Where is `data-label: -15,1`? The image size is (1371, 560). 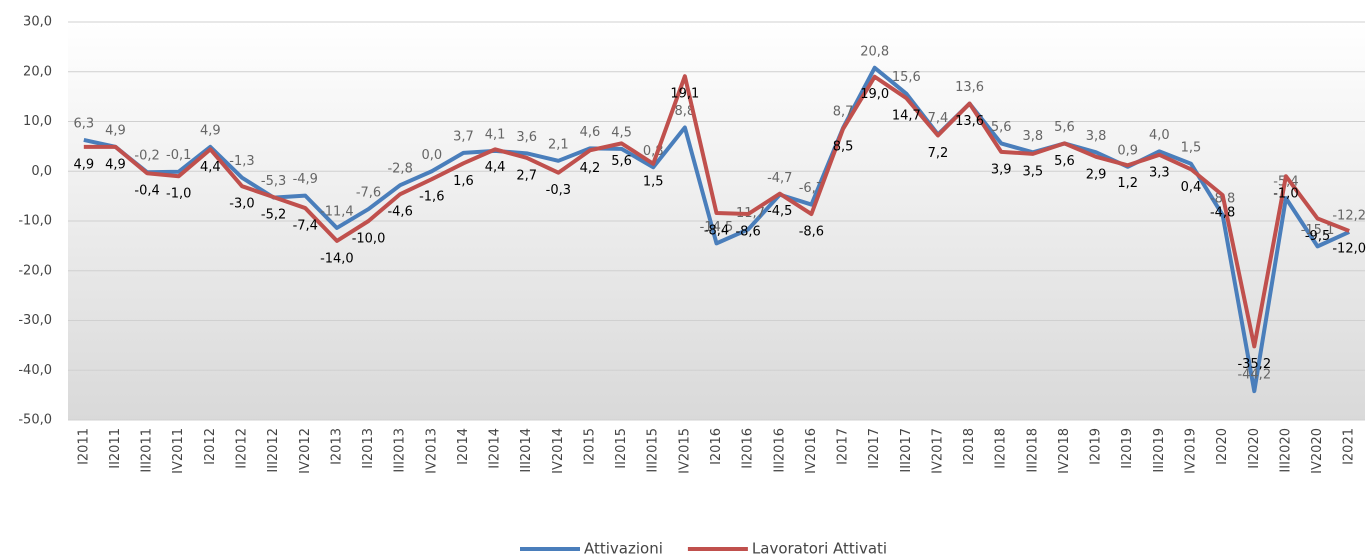
data-label: -15,1 is located at coordinates (1318, 230).